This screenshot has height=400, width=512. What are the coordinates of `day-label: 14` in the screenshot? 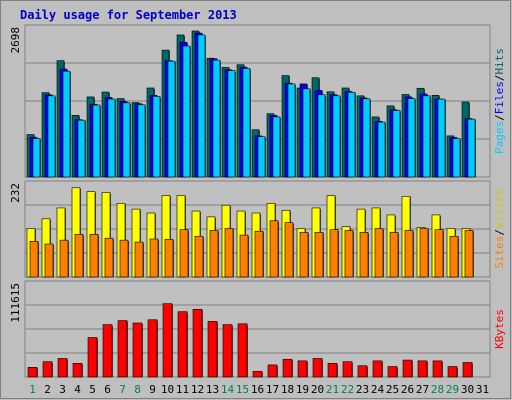 It's located at (228, 389).